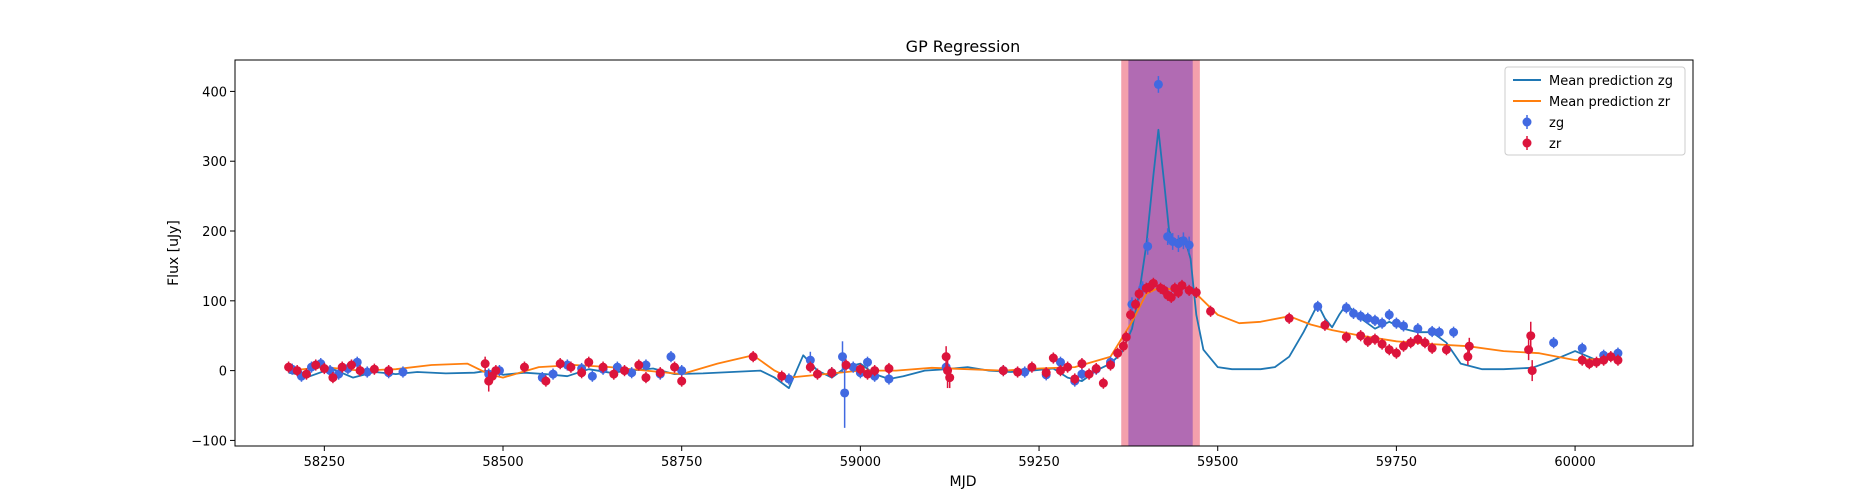 This screenshot has height=500, width=1875. I want to click on legend-label: Mean prediction zg, so click(1611, 81).